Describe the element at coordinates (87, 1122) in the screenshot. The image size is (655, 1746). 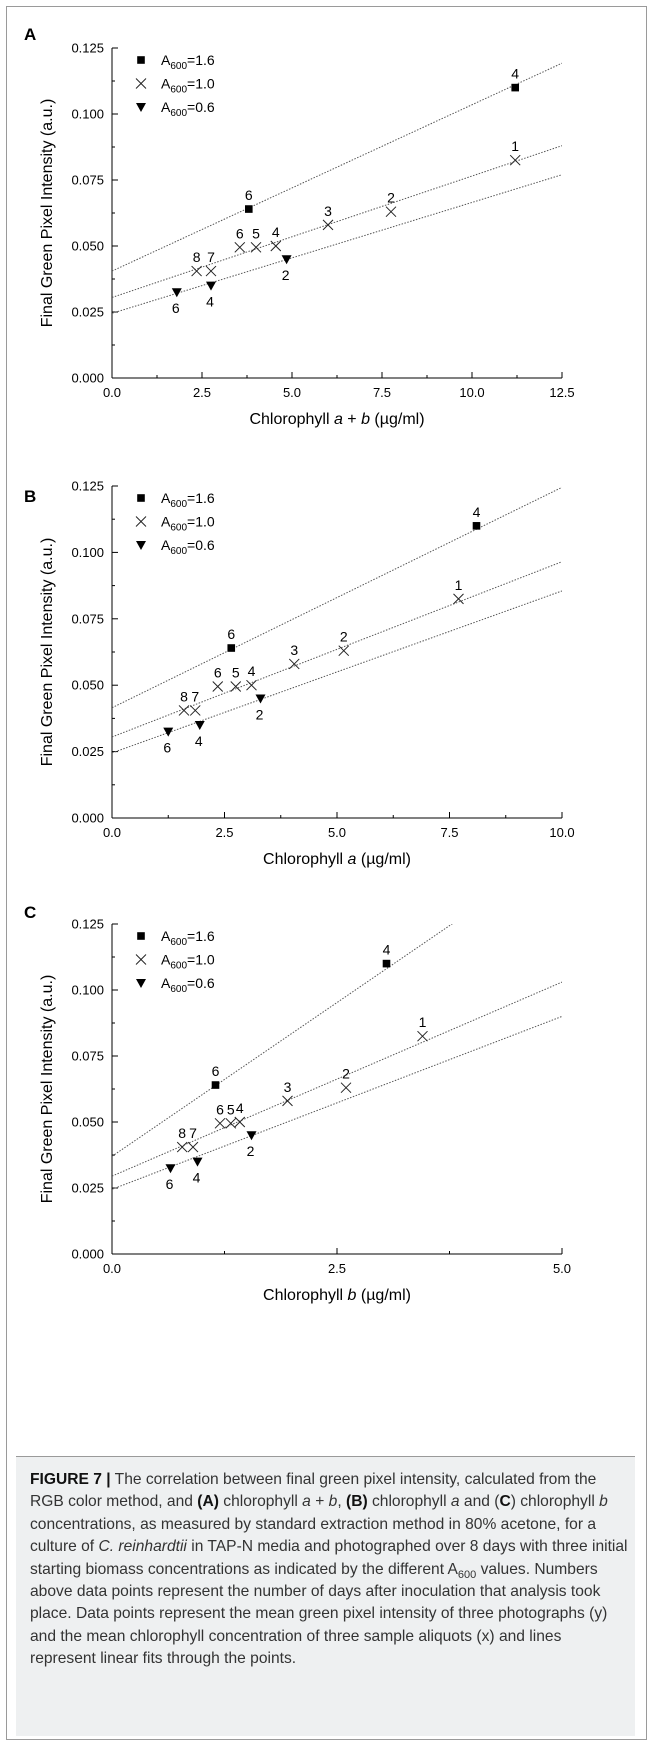
I see `y-tick-label: 0.050` at that location.